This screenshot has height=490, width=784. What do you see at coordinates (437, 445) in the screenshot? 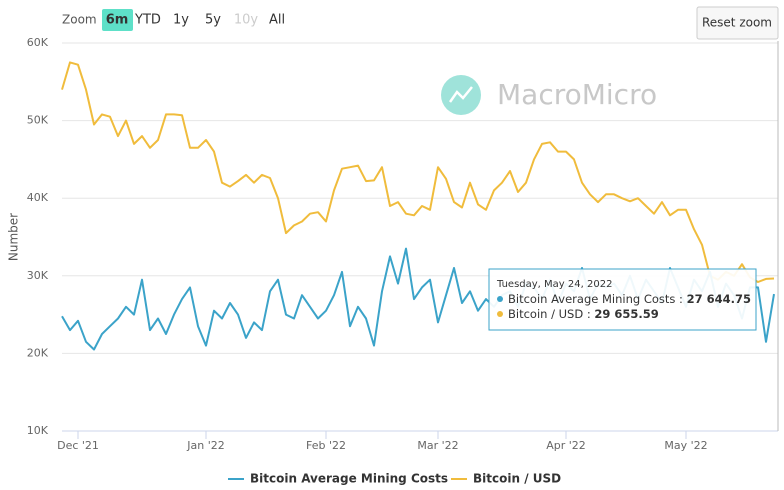
I see `x-tick-label: Mar '22` at bounding box center [437, 445].